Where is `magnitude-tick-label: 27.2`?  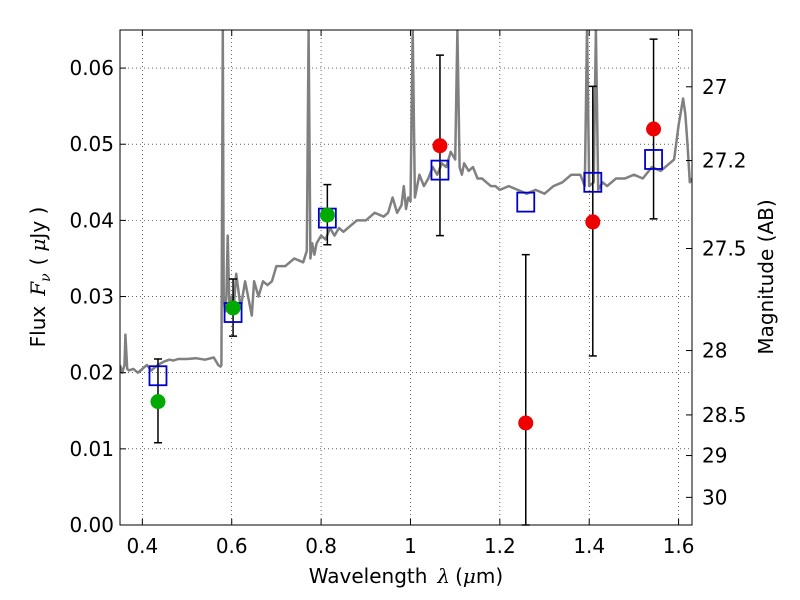 magnitude-tick-label: 27.2 is located at coordinates (724, 161).